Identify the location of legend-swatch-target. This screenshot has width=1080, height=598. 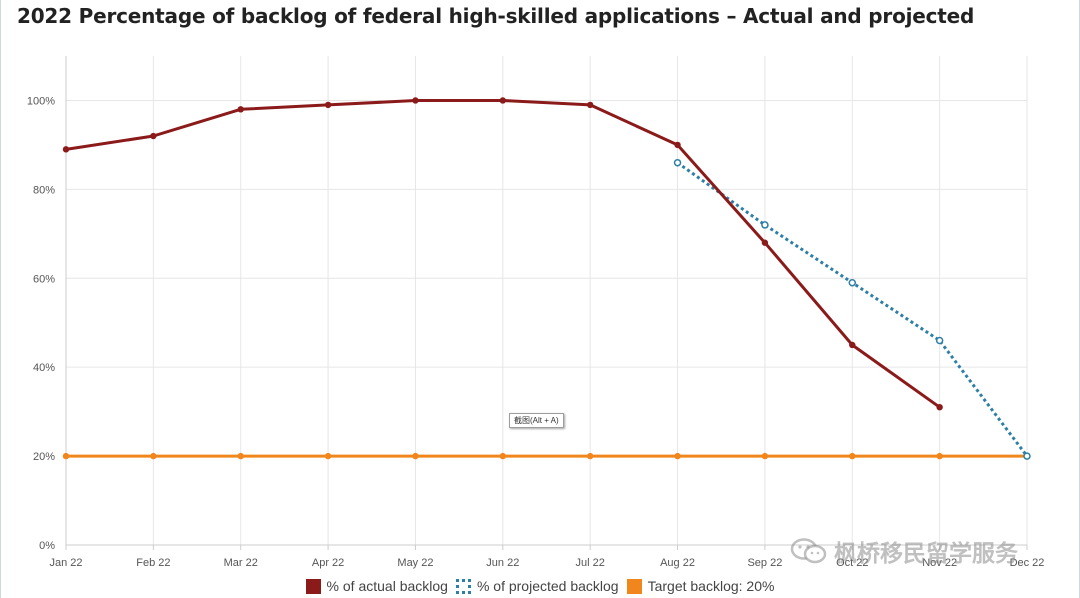
(634, 586).